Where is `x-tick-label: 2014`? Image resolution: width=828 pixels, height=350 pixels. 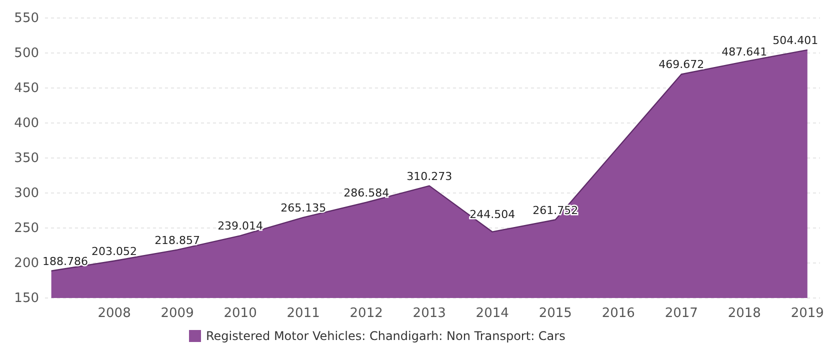
x-tick-label: 2014 is located at coordinates (492, 313).